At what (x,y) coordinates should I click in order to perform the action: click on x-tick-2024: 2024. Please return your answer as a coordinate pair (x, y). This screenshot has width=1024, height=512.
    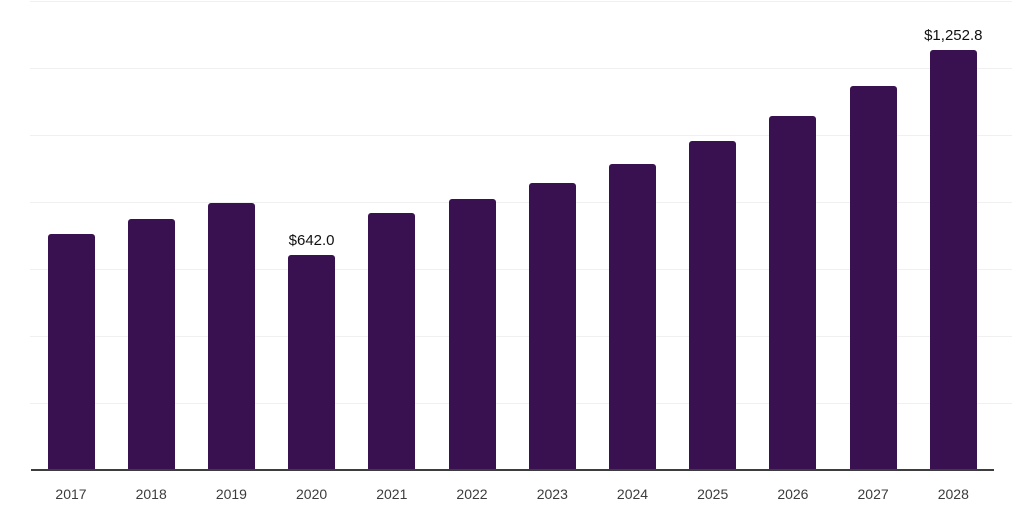
    Looking at the image, I should click on (632, 494).